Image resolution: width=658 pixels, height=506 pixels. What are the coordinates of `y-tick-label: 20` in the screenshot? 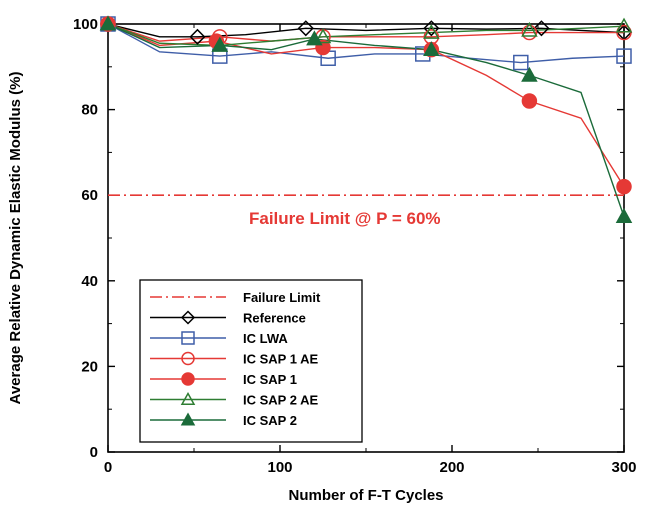 It's located at (89, 366).